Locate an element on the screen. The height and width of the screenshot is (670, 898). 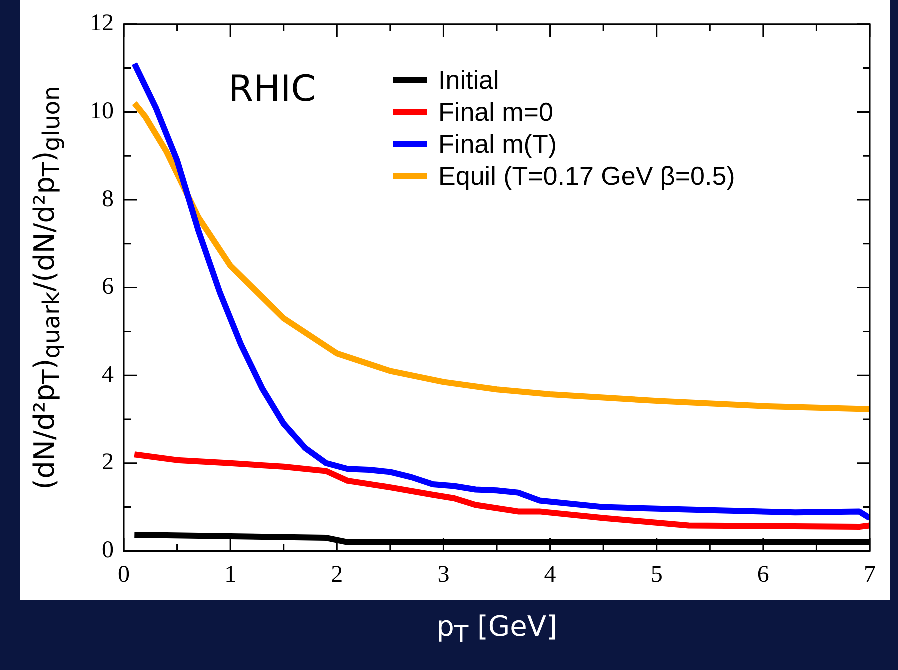
x-tick-label: 7 is located at coordinates (870, 575).